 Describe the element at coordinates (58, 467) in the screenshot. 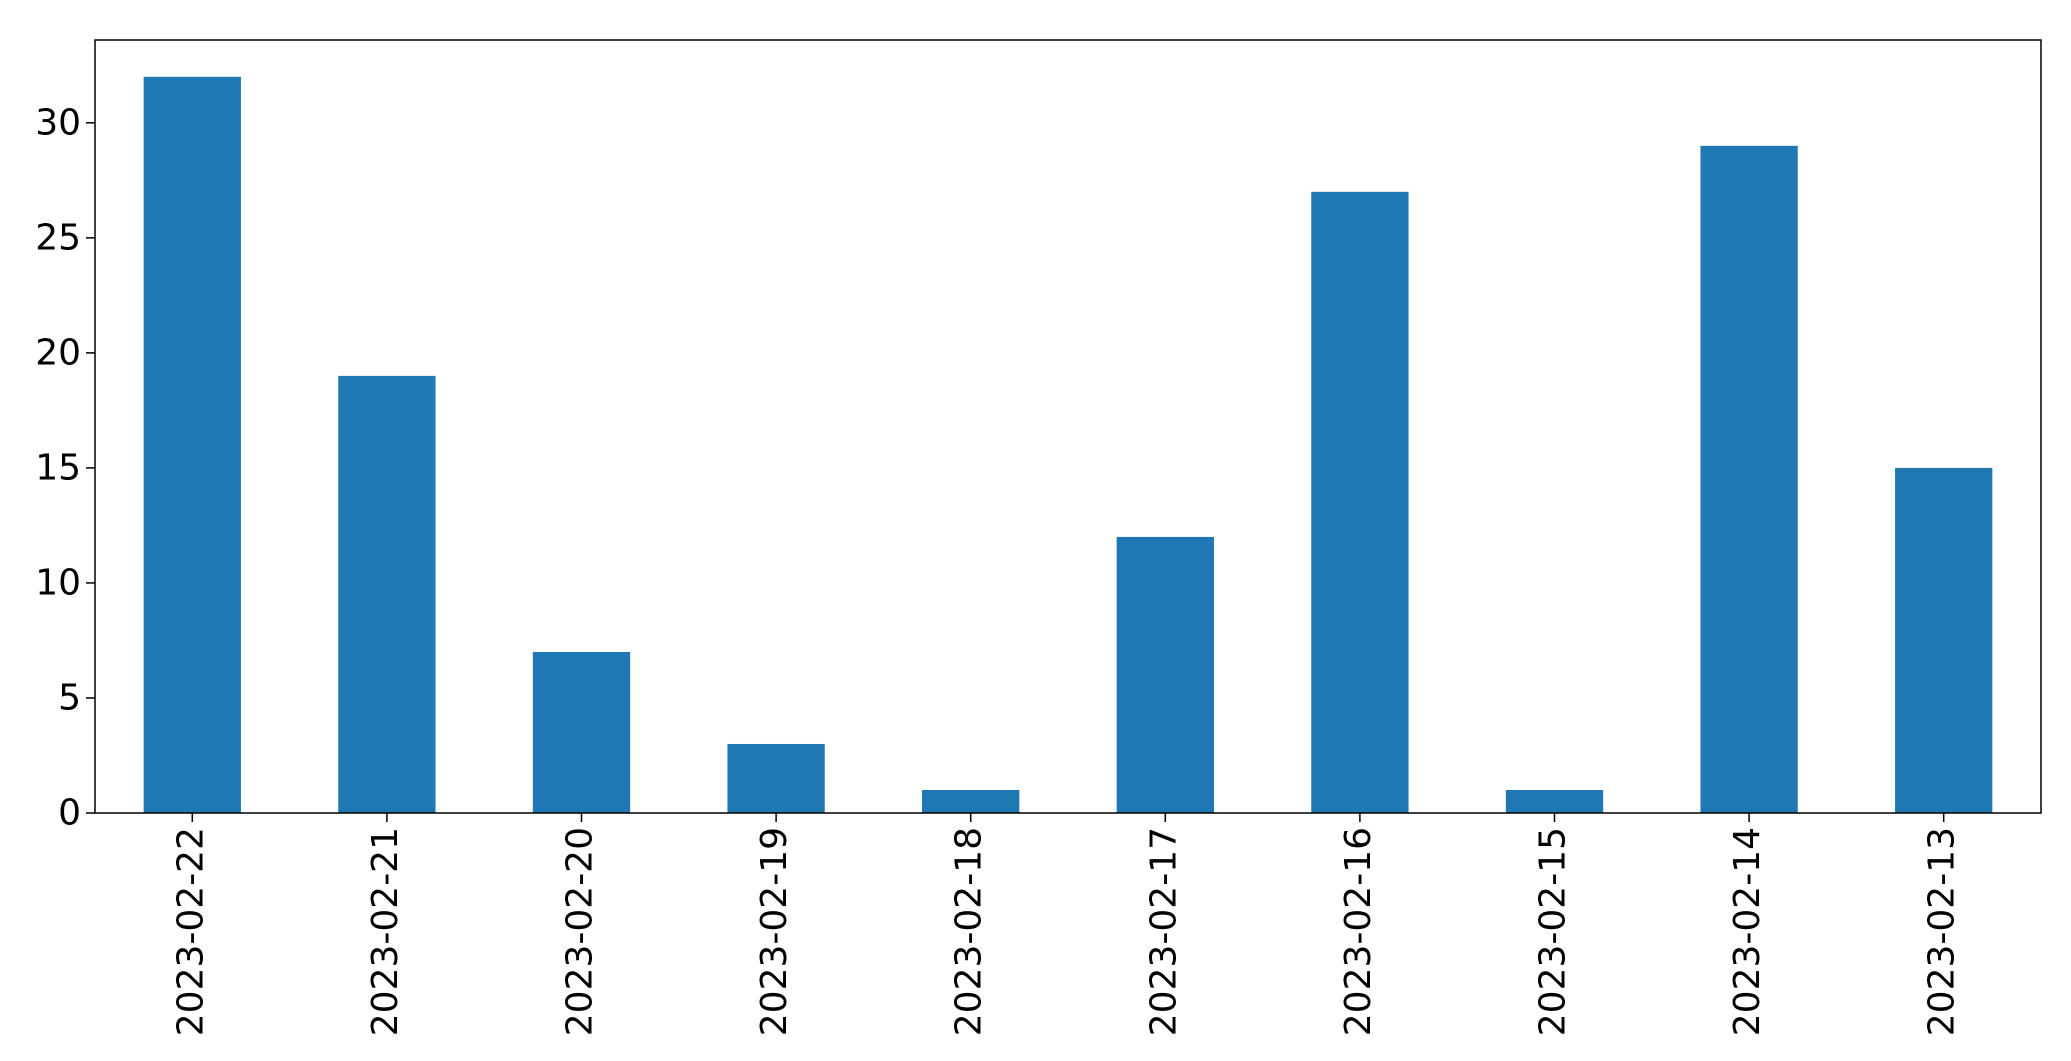

I see `y-tick-label: 15` at that location.